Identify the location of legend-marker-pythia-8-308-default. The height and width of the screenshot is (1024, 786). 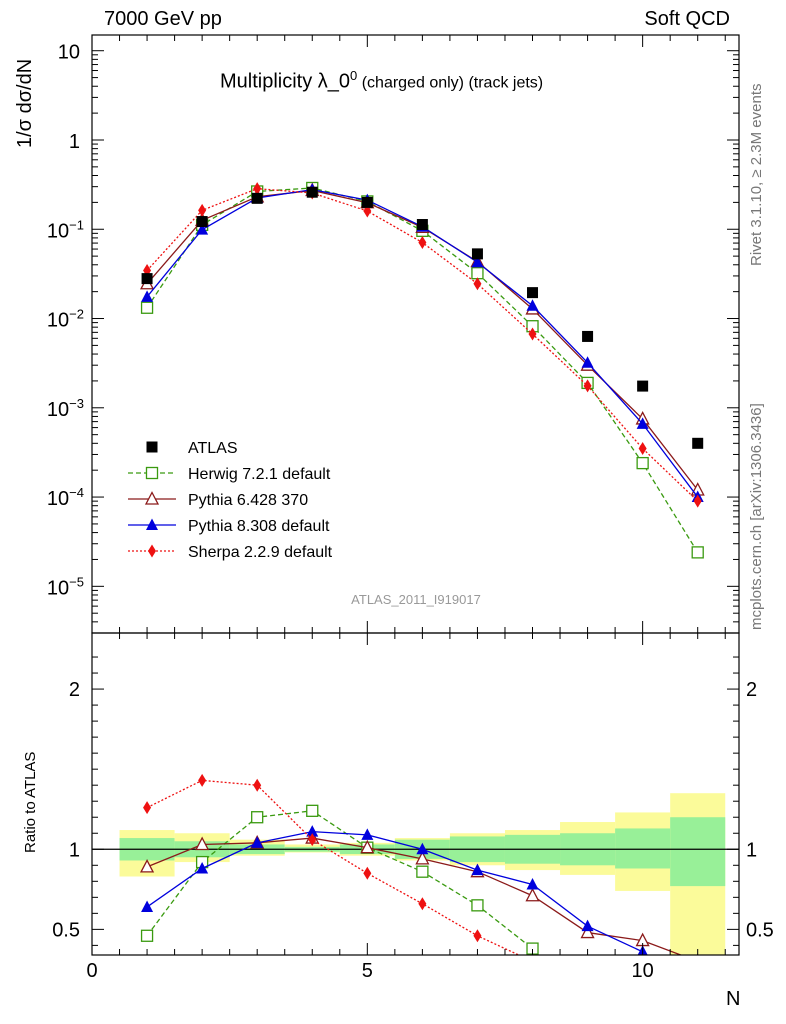
(152, 524).